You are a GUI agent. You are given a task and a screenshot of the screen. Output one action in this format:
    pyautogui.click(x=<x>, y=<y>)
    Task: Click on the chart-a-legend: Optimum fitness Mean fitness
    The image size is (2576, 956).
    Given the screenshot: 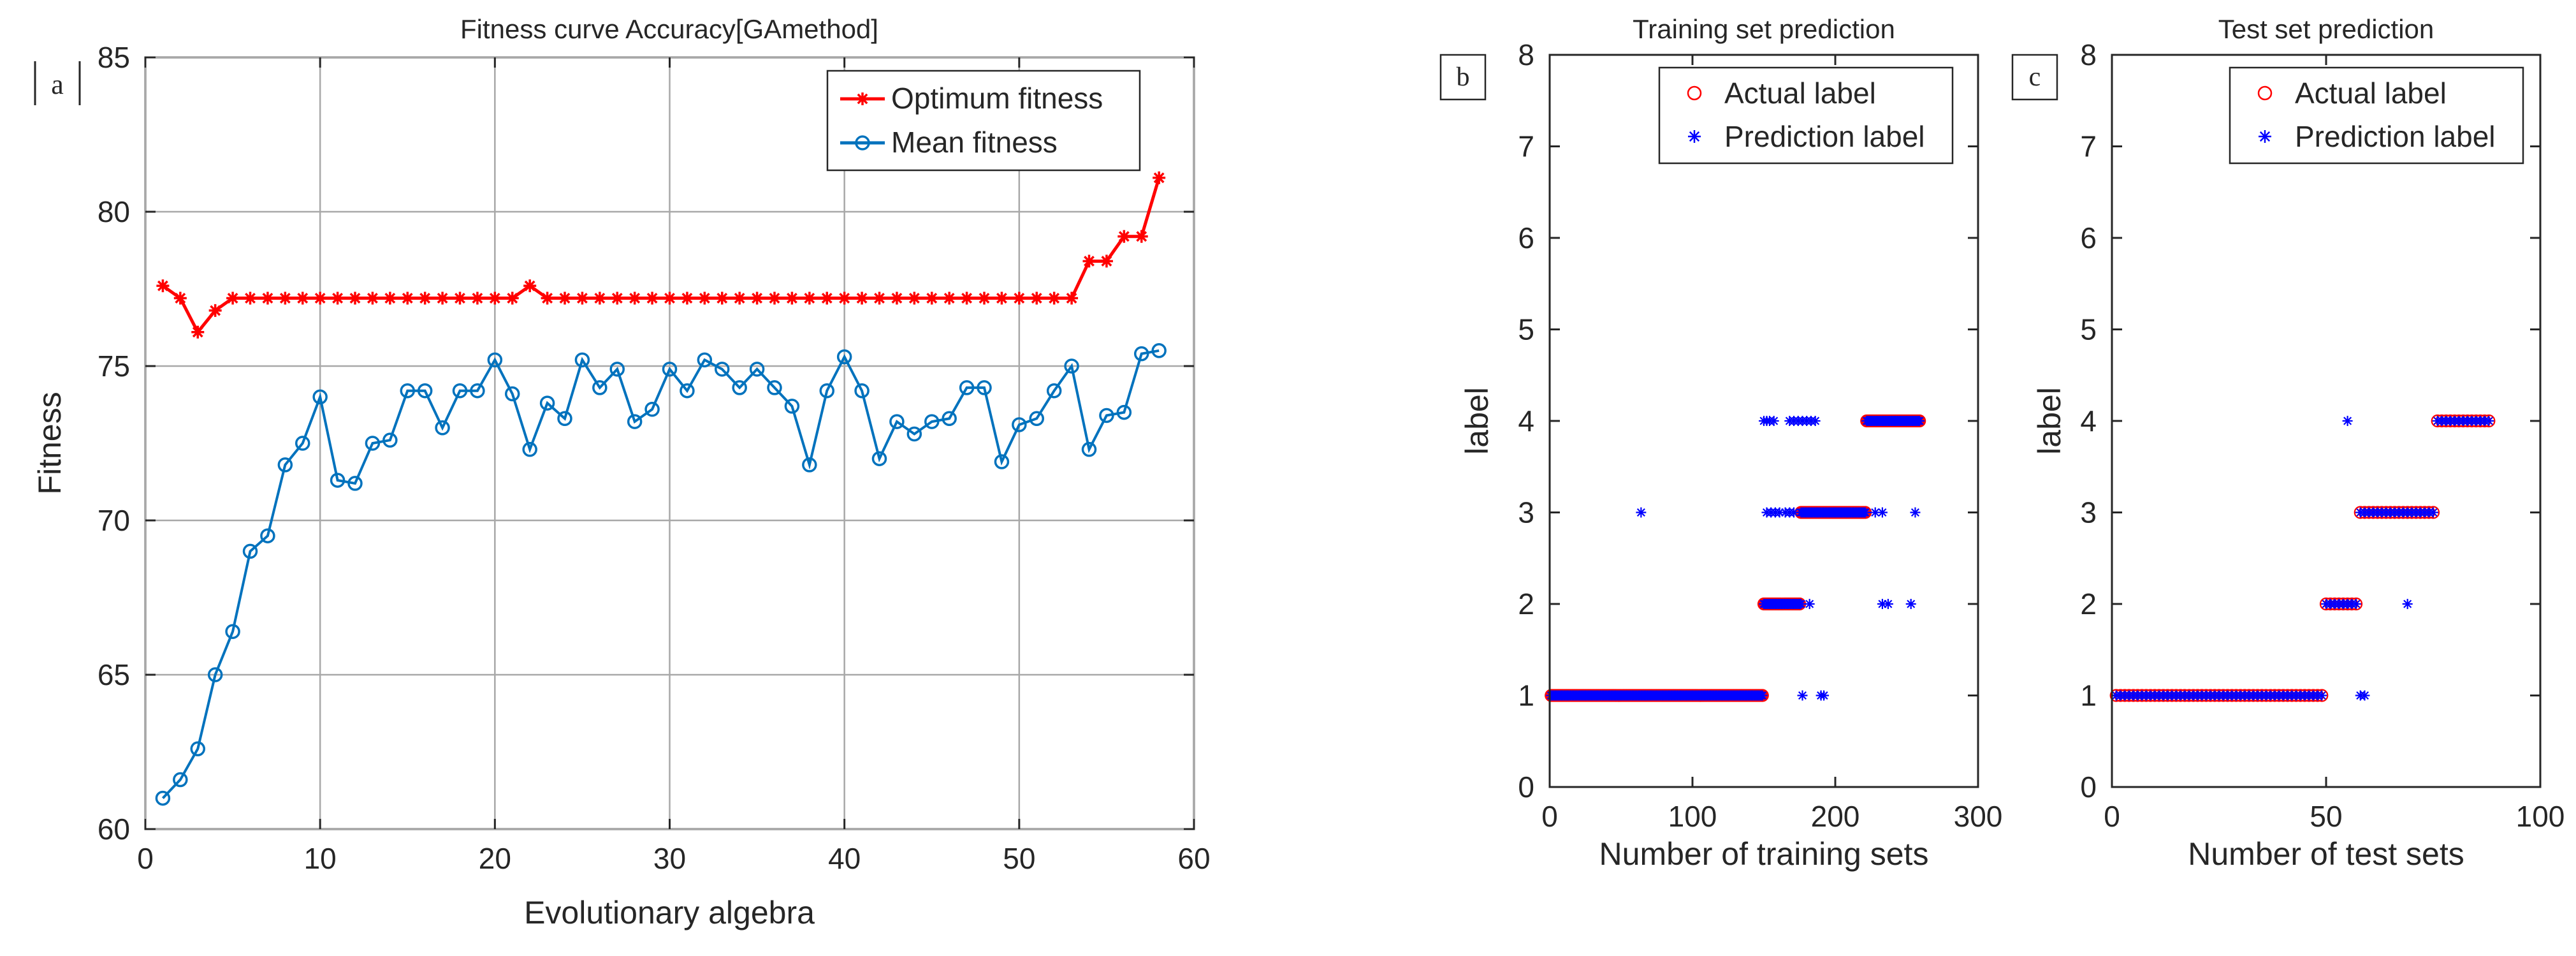 What is the action you would take?
    pyautogui.click(x=983, y=121)
    